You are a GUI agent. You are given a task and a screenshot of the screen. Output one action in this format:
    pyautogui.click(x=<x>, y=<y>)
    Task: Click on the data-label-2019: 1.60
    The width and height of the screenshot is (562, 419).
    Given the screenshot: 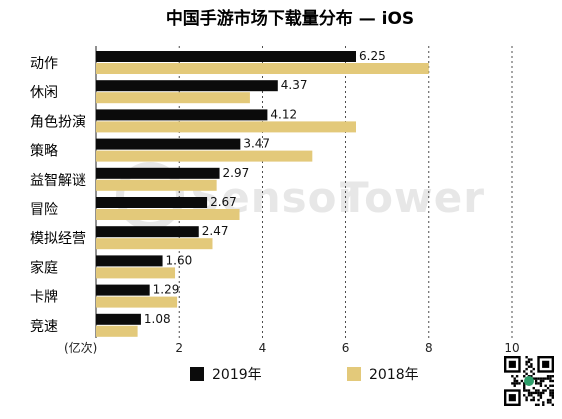 What is the action you would take?
    pyautogui.click(x=179, y=260)
    